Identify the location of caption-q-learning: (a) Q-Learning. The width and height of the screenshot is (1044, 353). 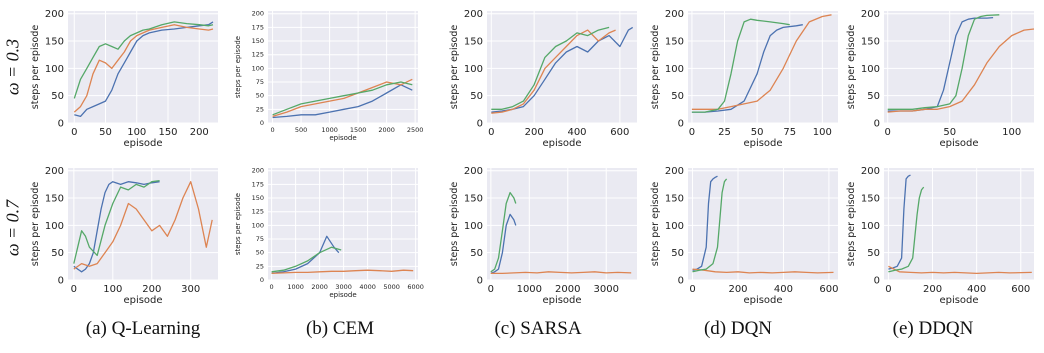
(143, 328).